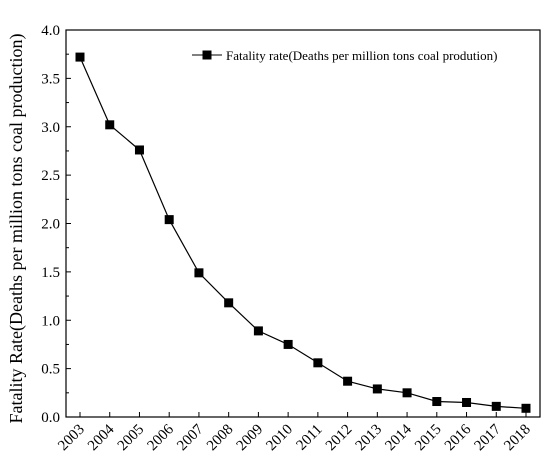 The height and width of the screenshot is (474, 550). Describe the element at coordinates (310, 438) in the screenshot. I see `x-tick-label: 2011` at that location.